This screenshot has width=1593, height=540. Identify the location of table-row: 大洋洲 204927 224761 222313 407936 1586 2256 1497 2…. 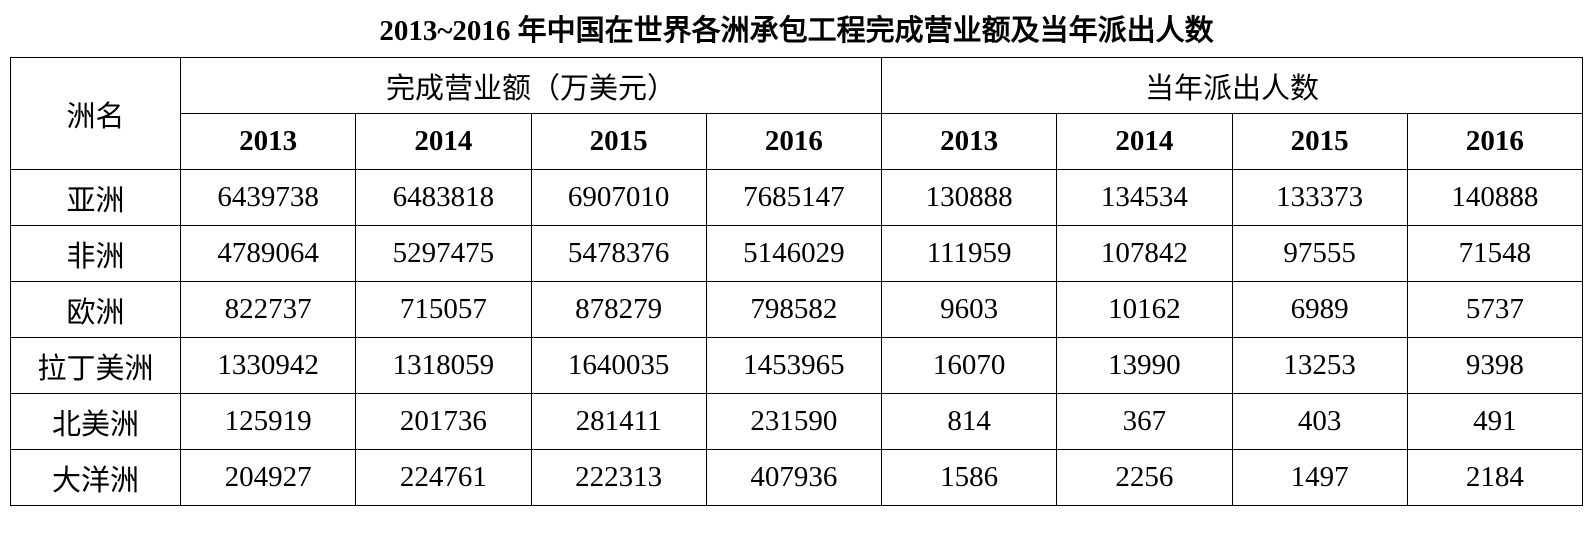
(797, 477).